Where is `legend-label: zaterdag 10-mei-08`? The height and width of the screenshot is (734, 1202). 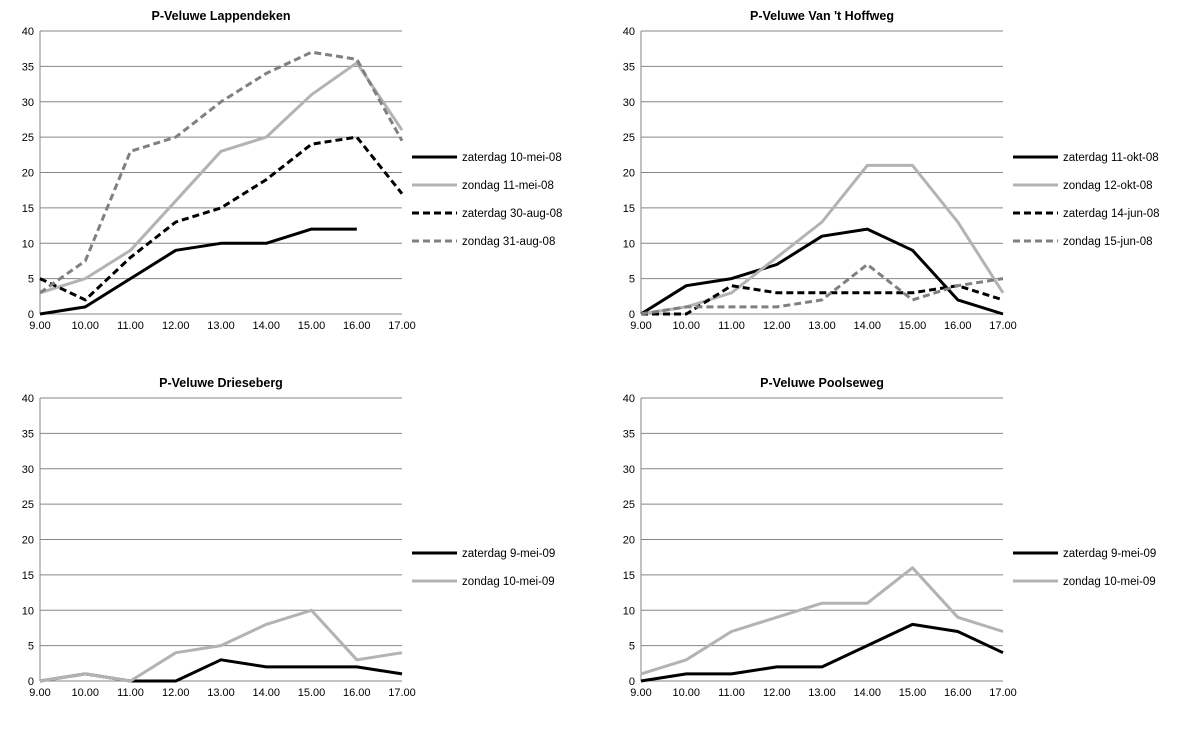 legend-label: zaterdag 10-mei-08 is located at coordinates (512, 158).